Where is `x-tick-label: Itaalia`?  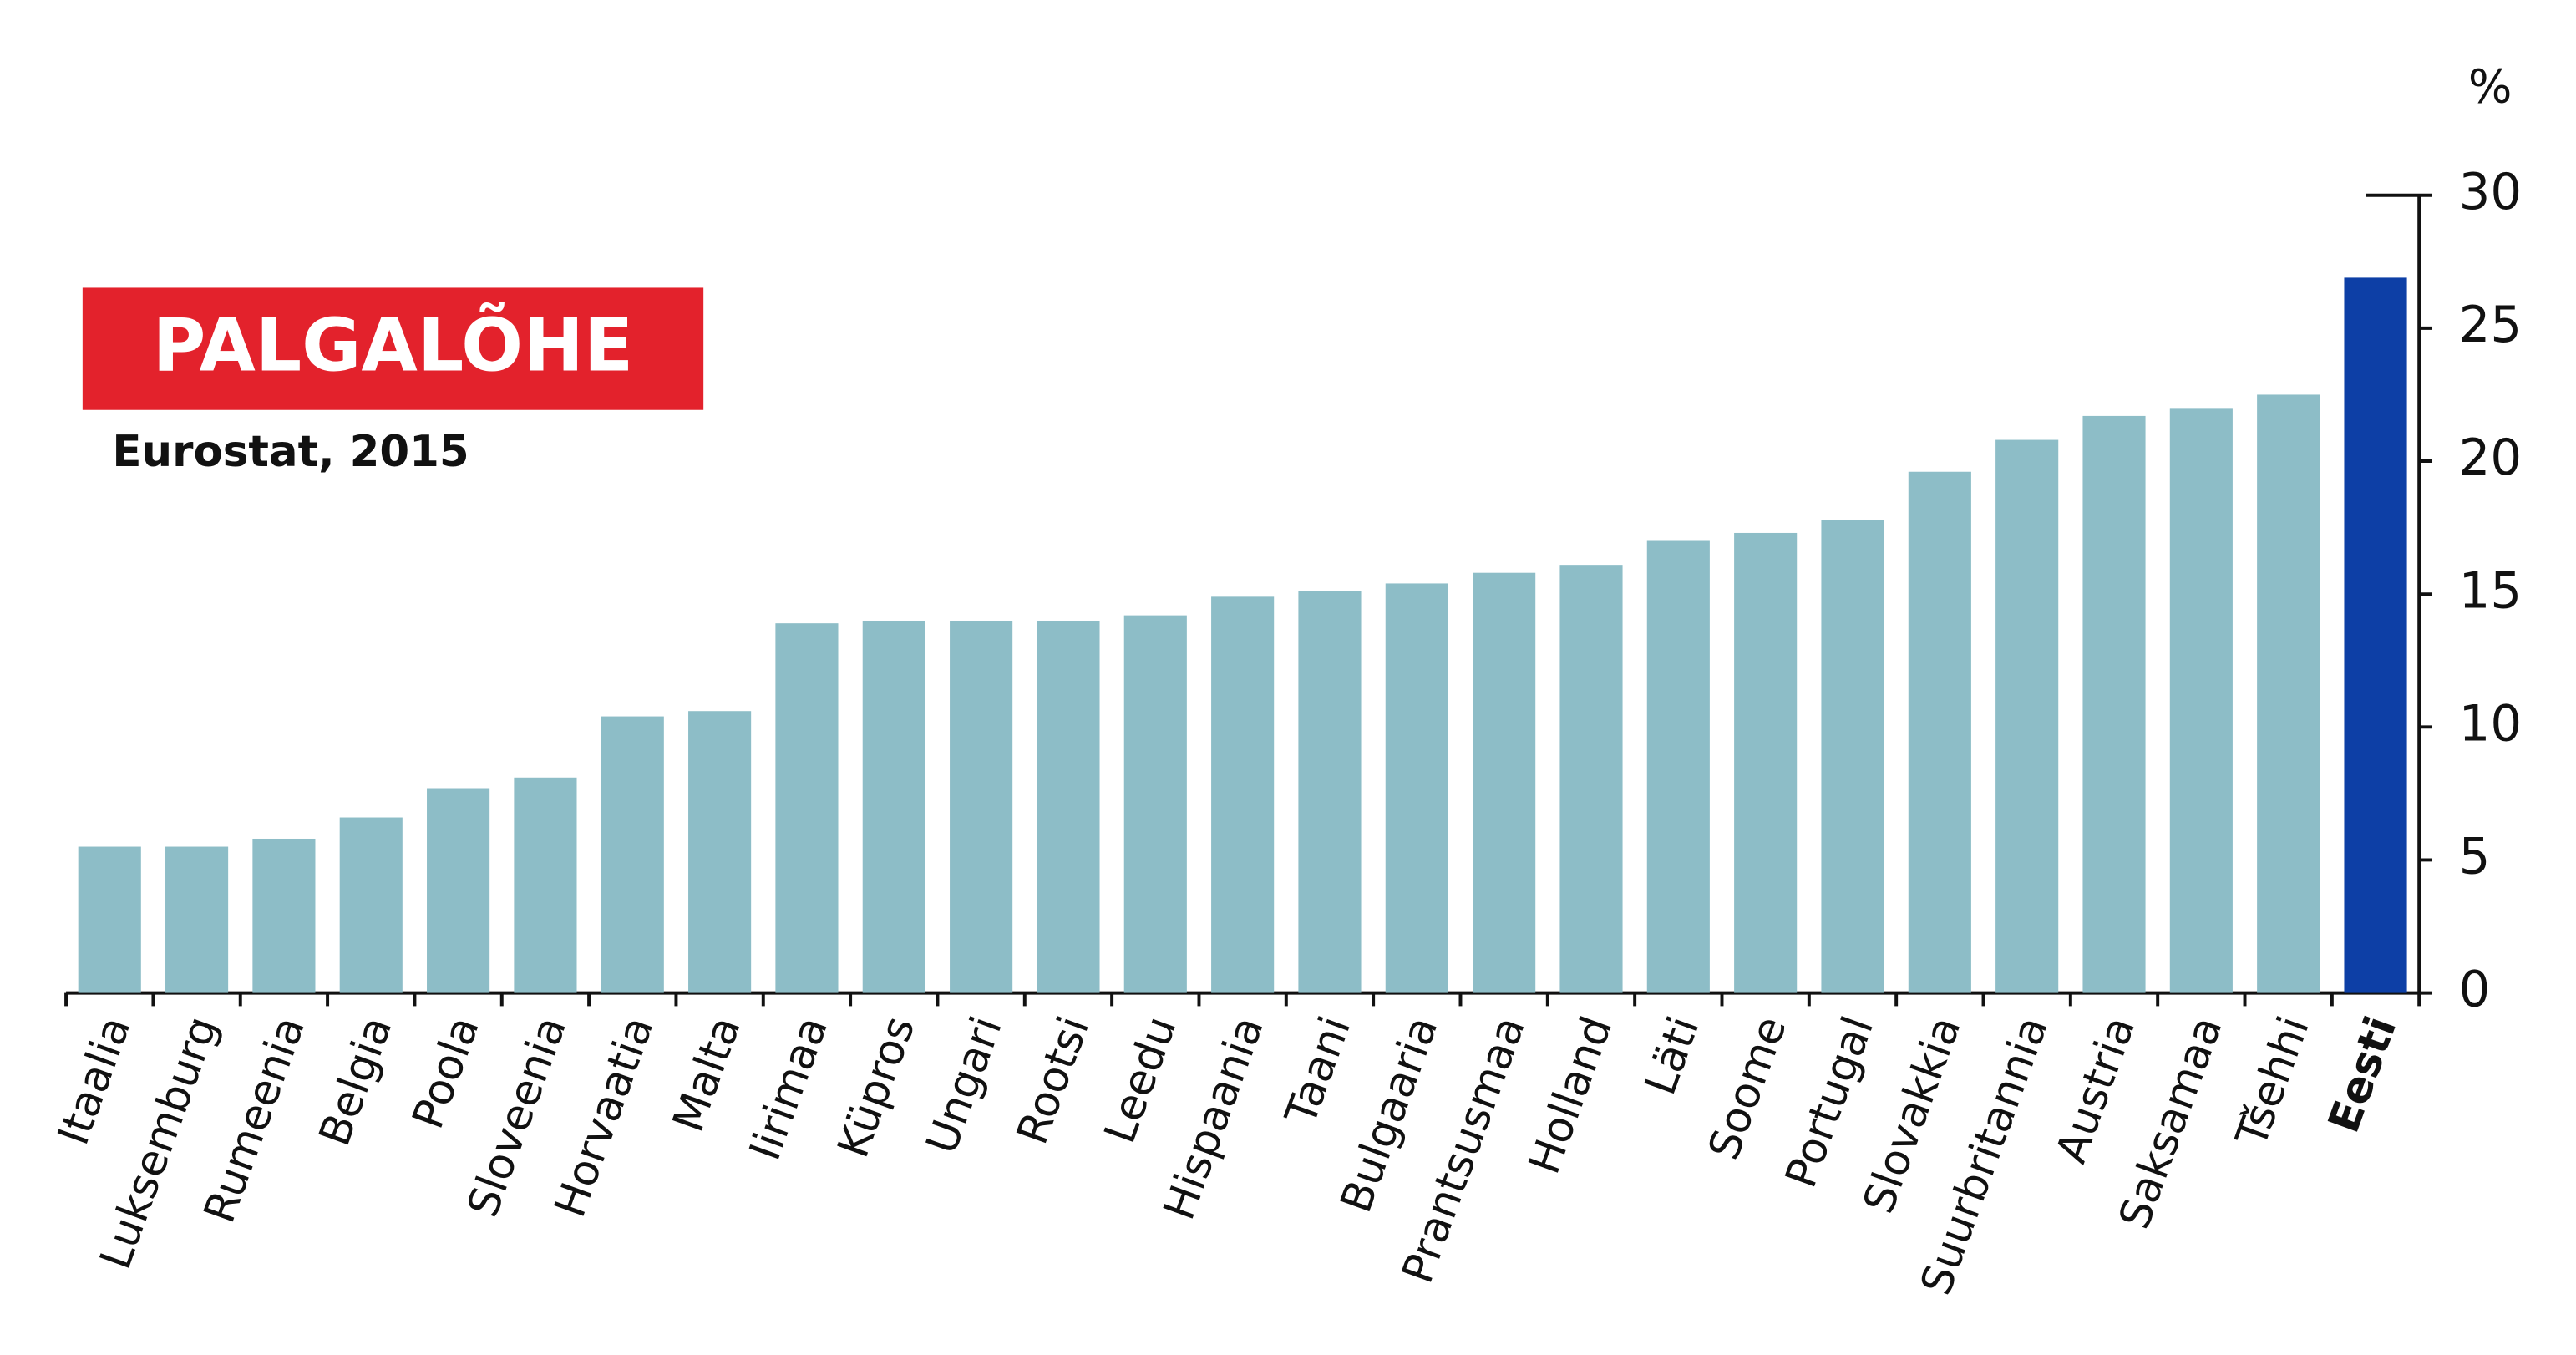 x-tick-label: Itaalia is located at coordinates (94, 1080).